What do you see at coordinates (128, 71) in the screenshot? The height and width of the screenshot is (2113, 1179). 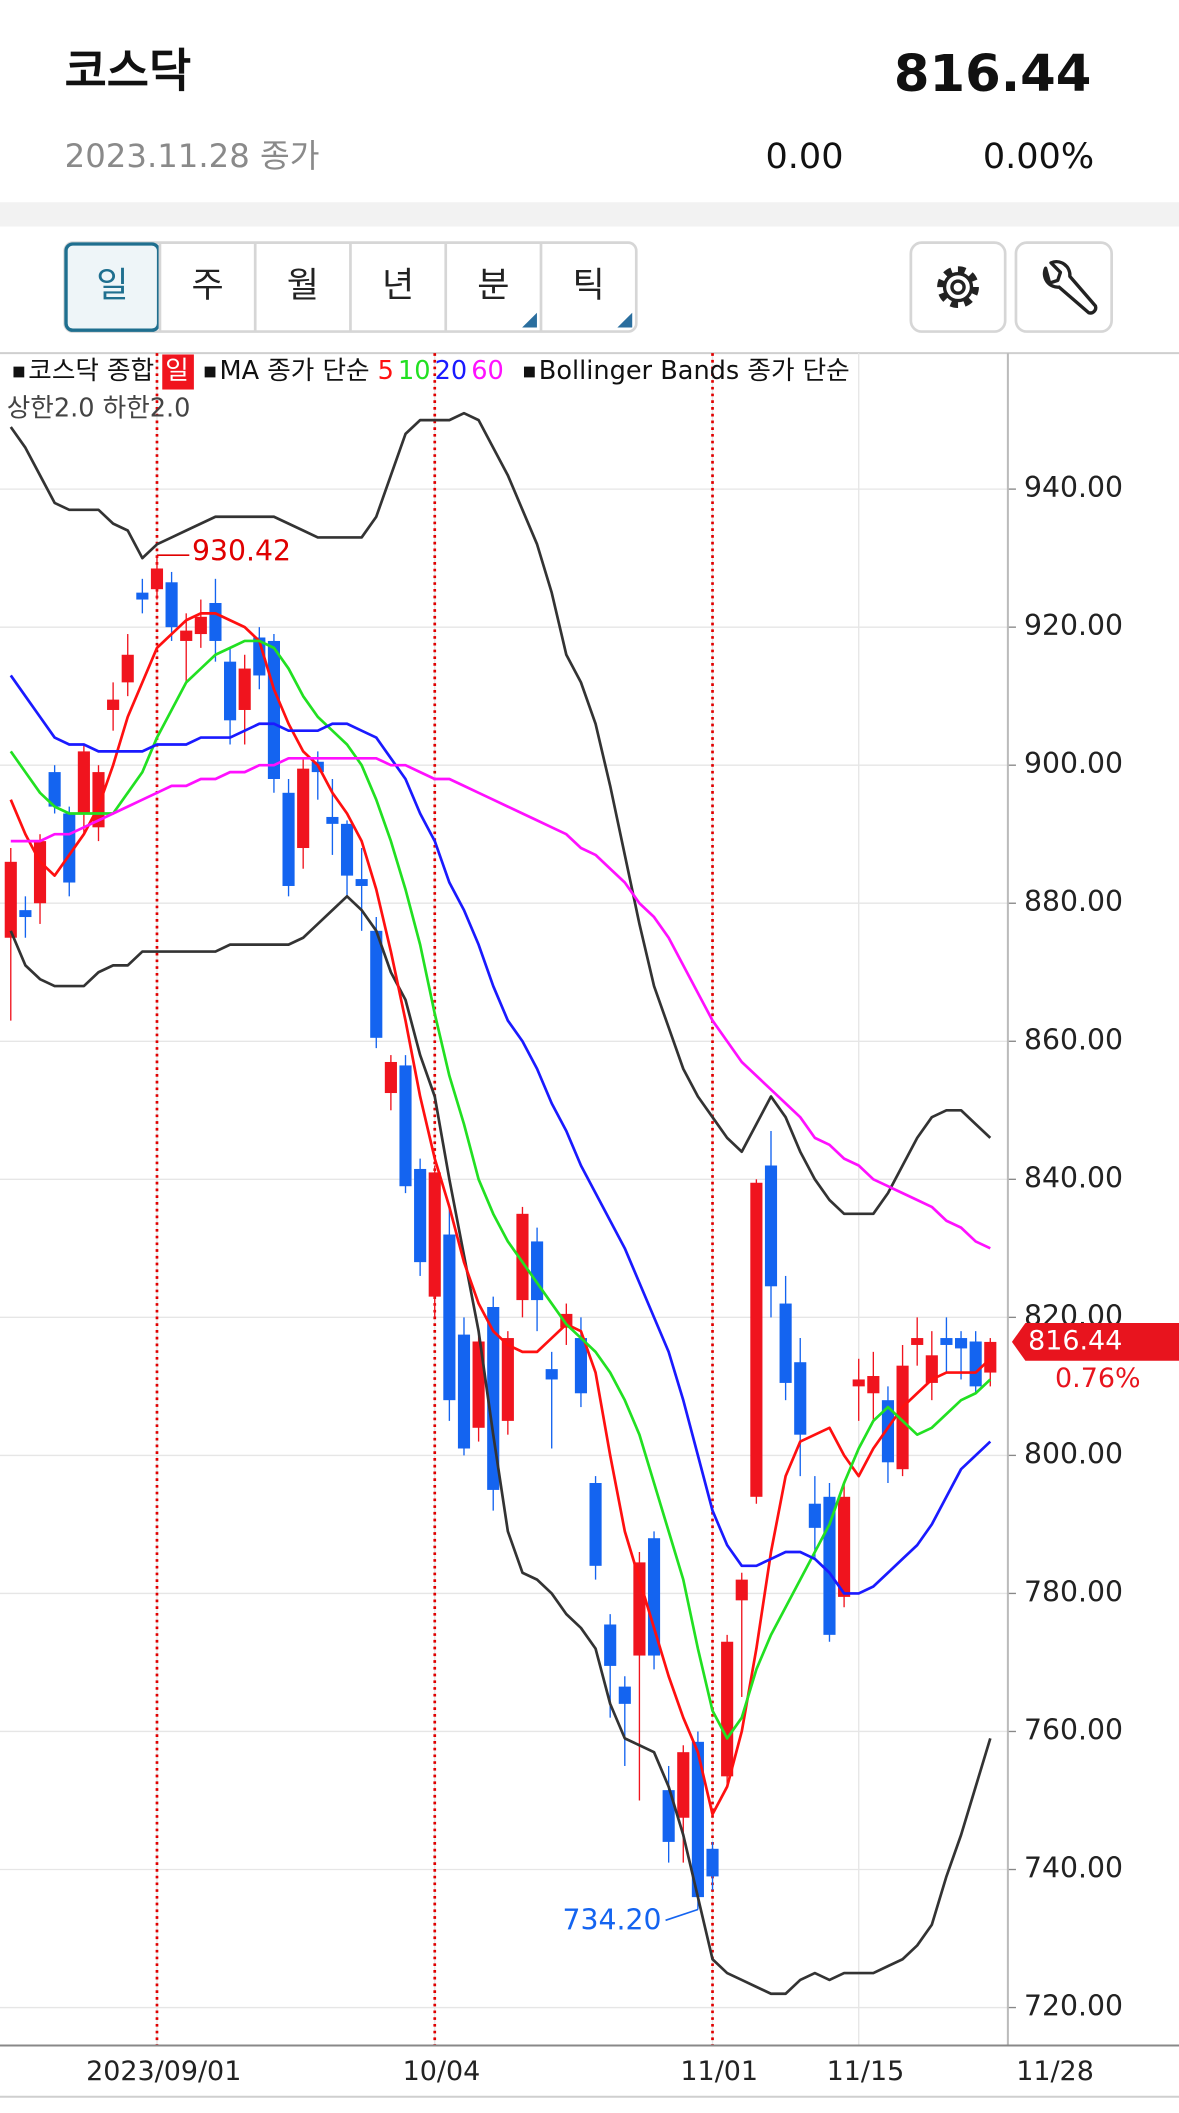 I see `index-name: 코스닥` at bounding box center [128, 71].